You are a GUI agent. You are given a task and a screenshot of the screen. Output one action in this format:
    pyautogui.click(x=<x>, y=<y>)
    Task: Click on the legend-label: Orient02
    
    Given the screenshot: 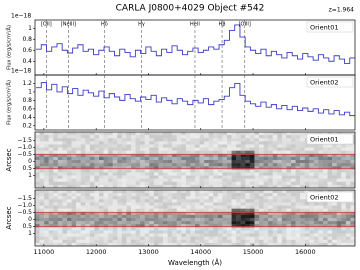 What is the action you would take?
    pyautogui.click(x=324, y=198)
    